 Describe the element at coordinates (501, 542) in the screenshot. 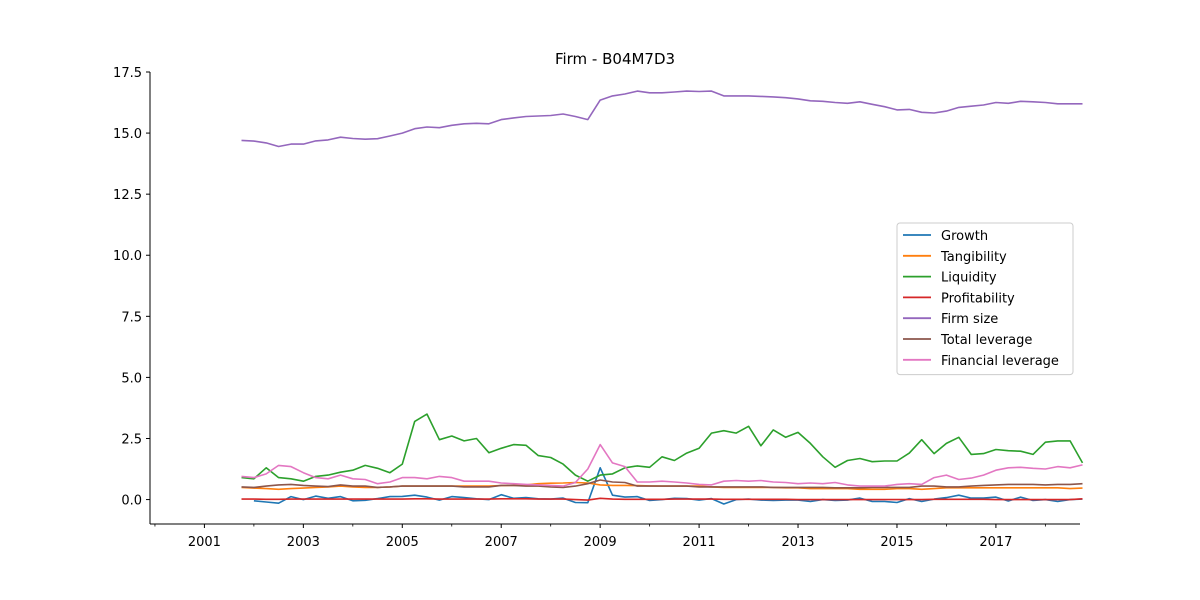

I see `x-tick-label: 2007` at that location.